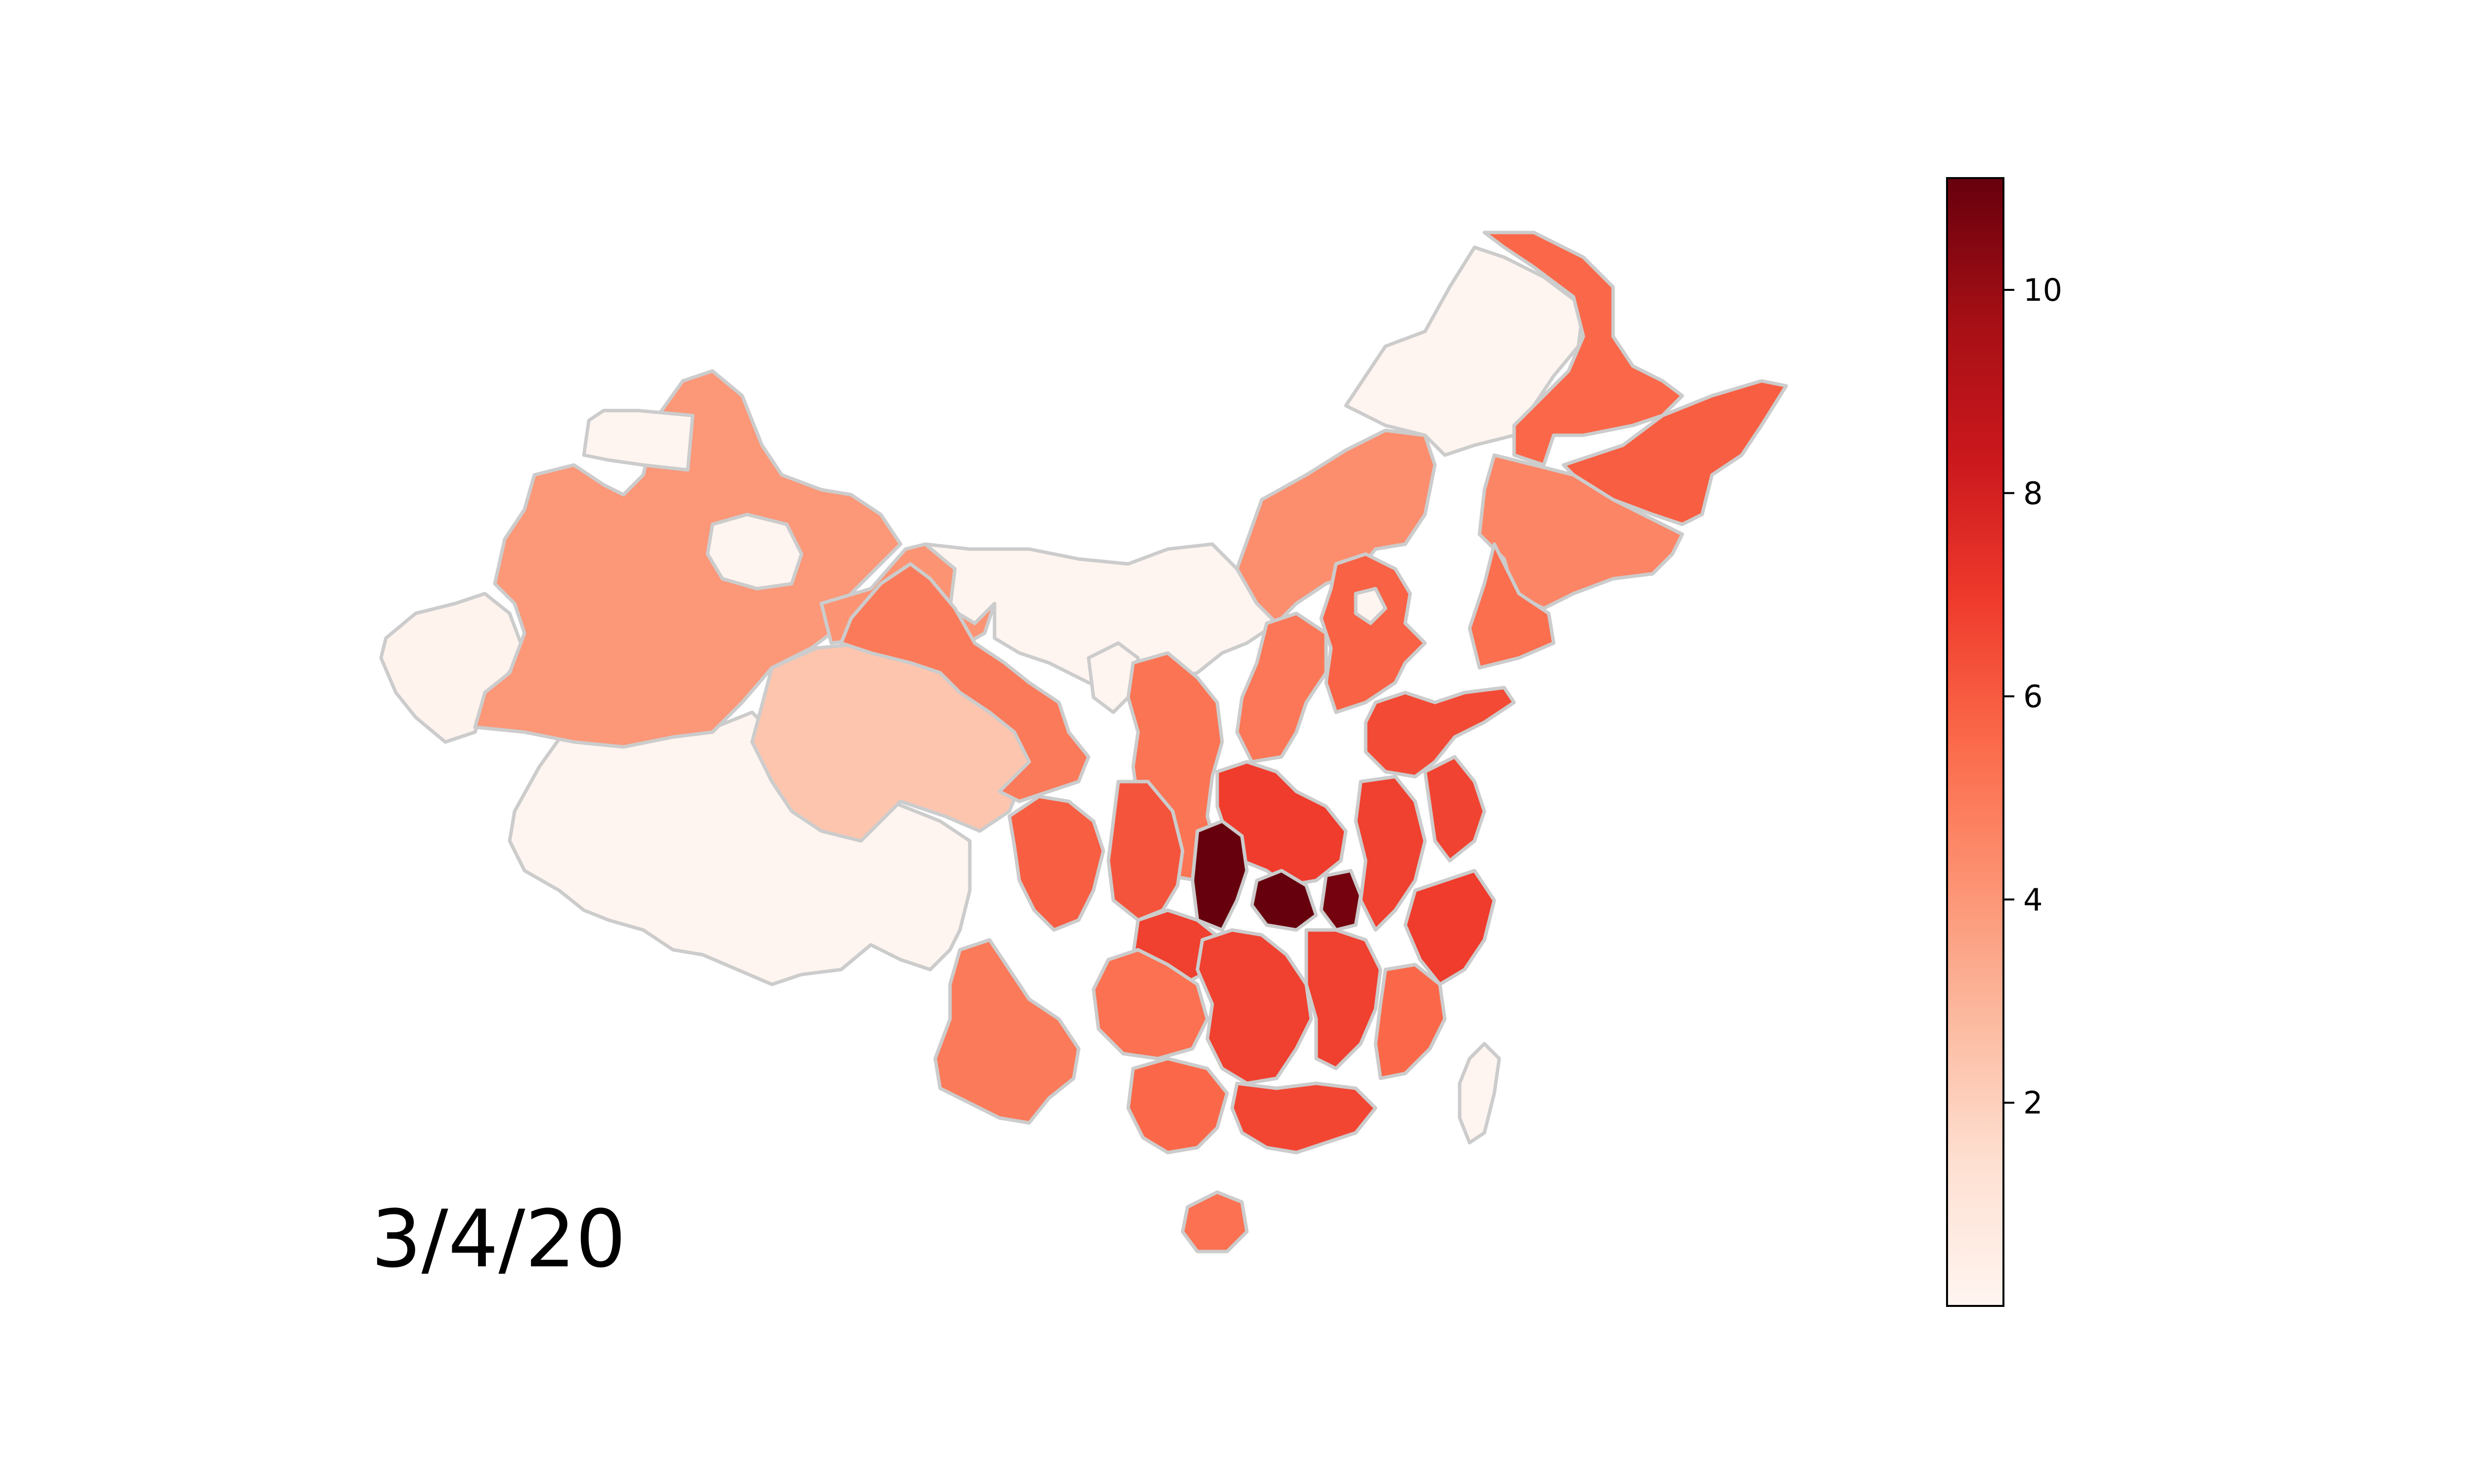  I want to click on region-hubei-central, so click(1284, 900).